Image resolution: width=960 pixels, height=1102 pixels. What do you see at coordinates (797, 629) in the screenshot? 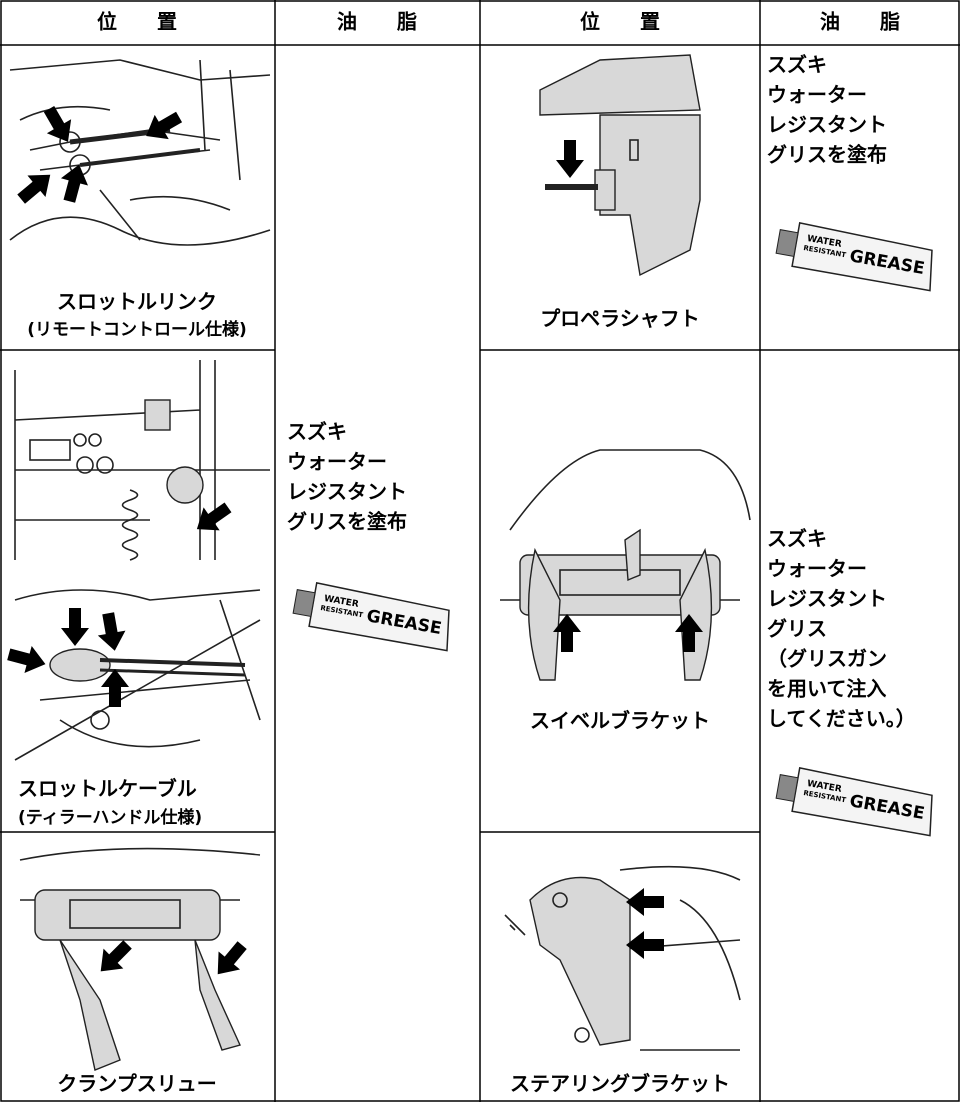
I see `grease-text: グリス` at bounding box center [797, 629].